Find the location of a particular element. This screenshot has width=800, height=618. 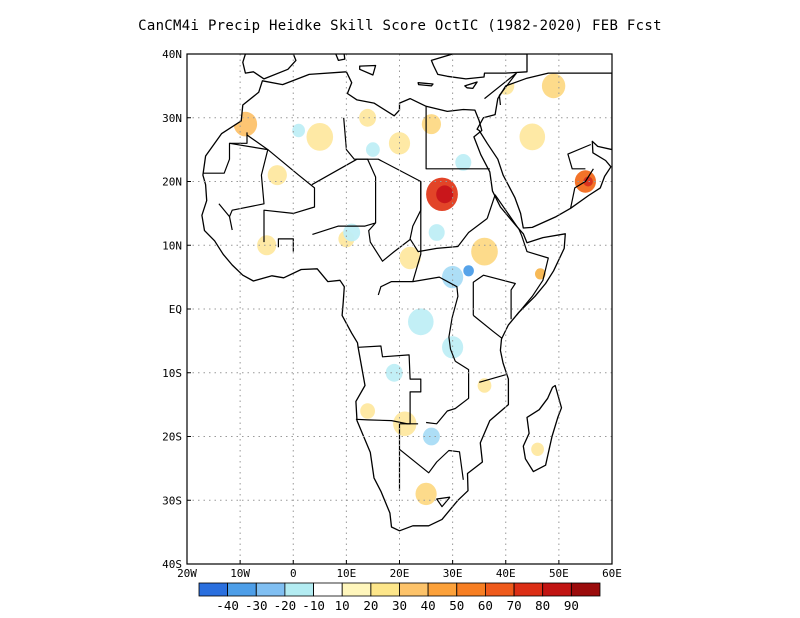

colorbar-label: 40 is located at coordinates (428, 605).